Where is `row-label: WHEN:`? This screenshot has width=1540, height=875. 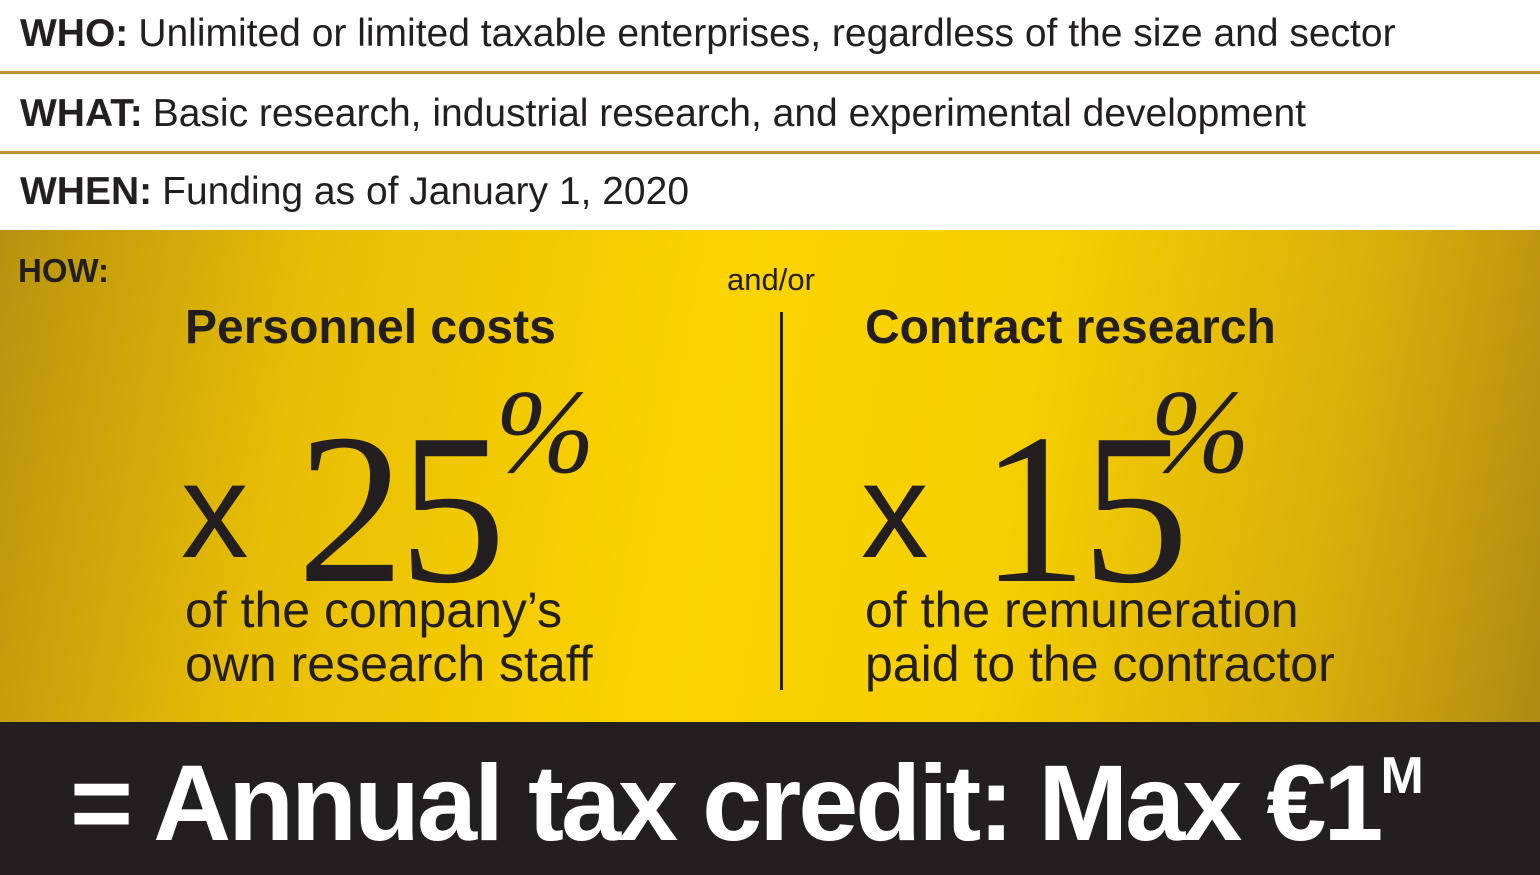 row-label: WHEN: is located at coordinates (86, 191).